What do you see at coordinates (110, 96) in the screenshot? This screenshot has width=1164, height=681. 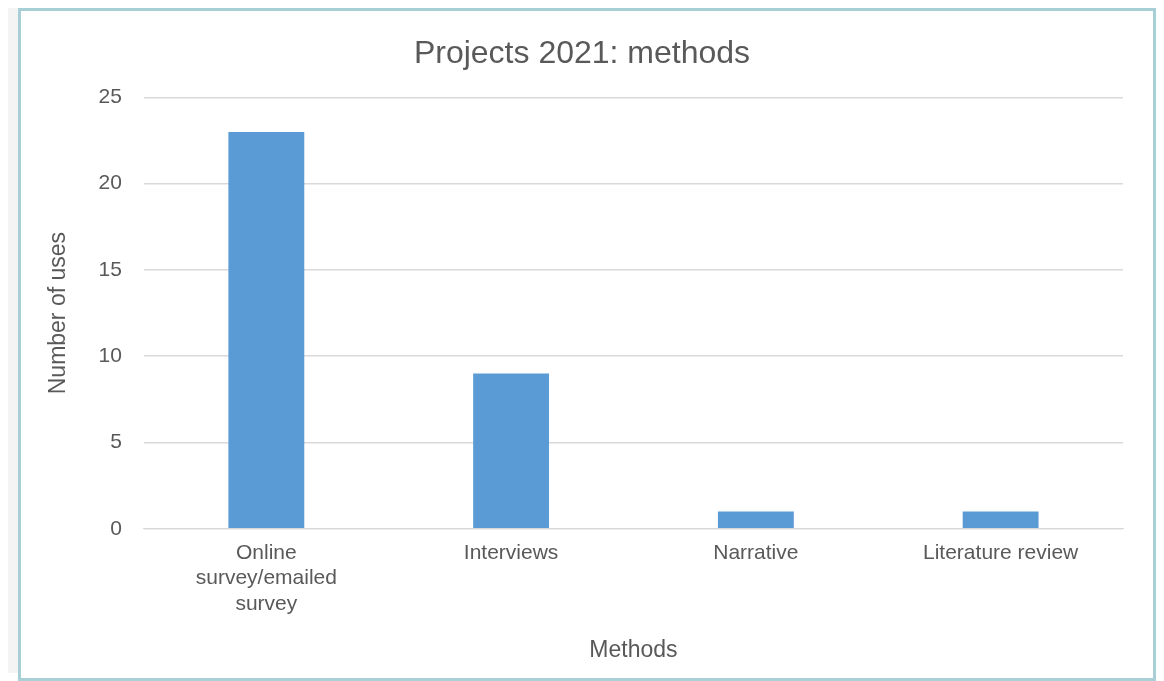 I see `y-tick-label: 25` at bounding box center [110, 96].